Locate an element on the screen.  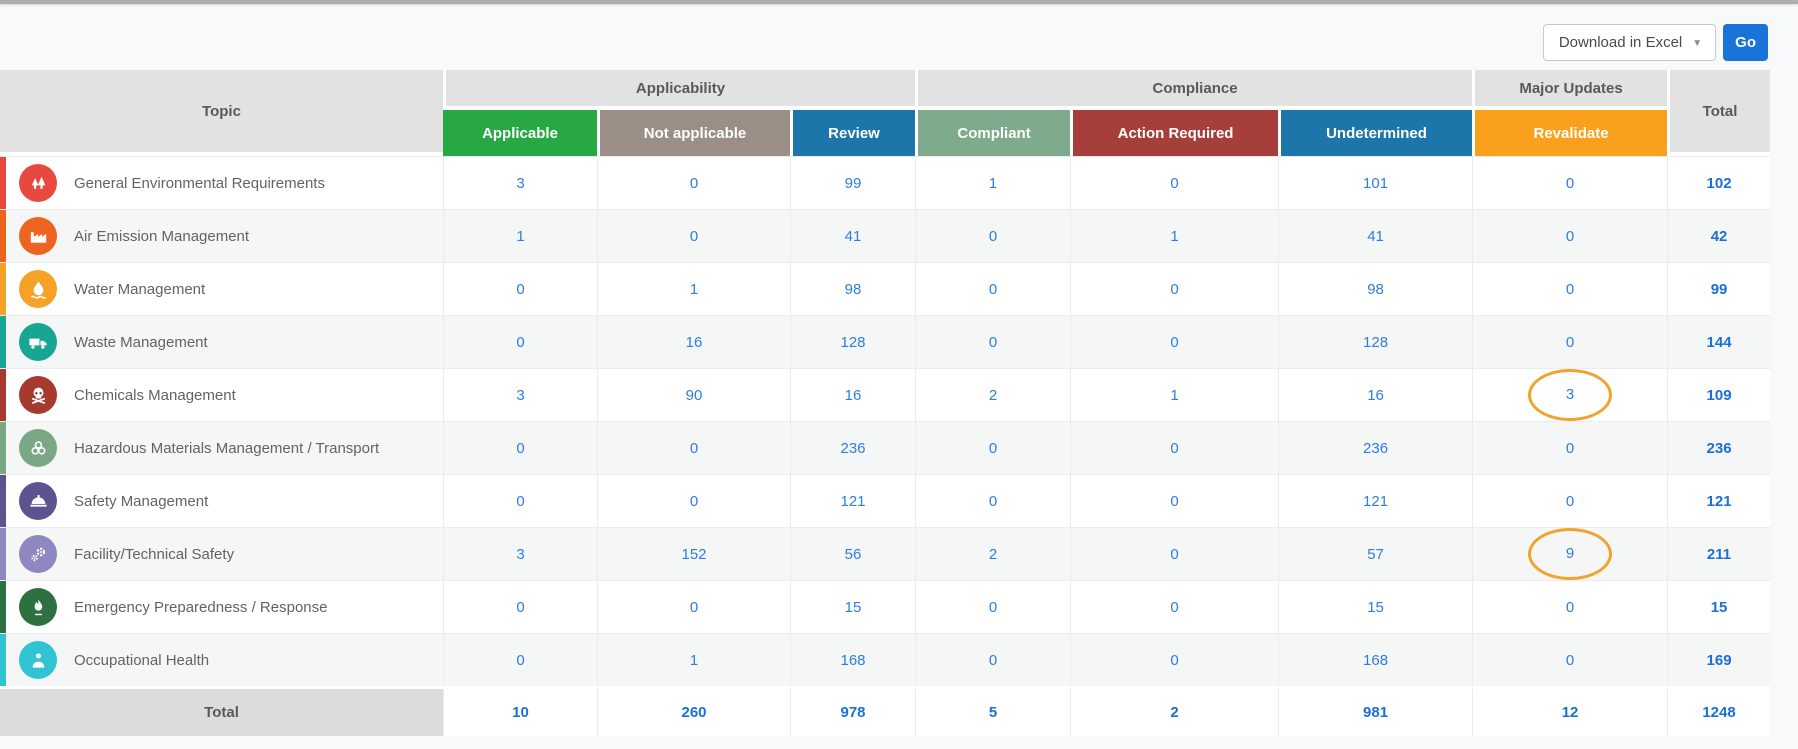
row-total-link: 99 is located at coordinates (1719, 289).